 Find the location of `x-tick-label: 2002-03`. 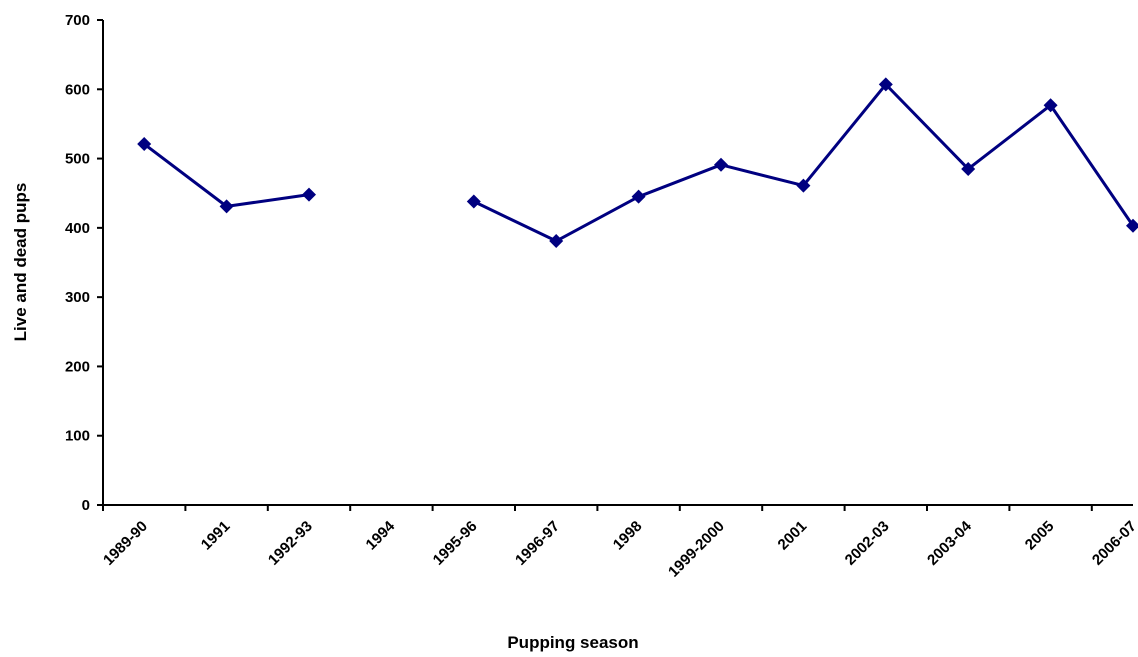

x-tick-label: 2002-03 is located at coordinates (867, 543).